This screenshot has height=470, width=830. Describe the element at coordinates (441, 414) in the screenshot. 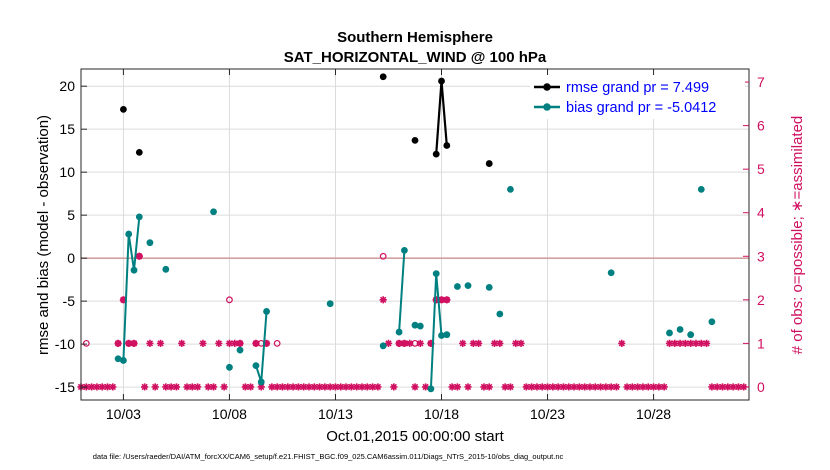

I see `x-tick-label: 10/18` at that location.